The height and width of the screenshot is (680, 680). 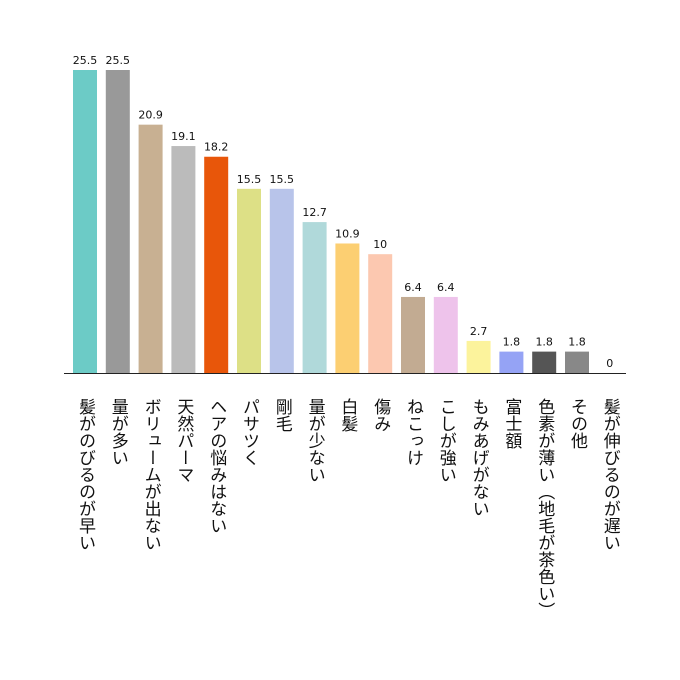 What do you see at coordinates (380, 415) in the screenshot?
I see `x-tick-label: 傷み` at bounding box center [380, 415].